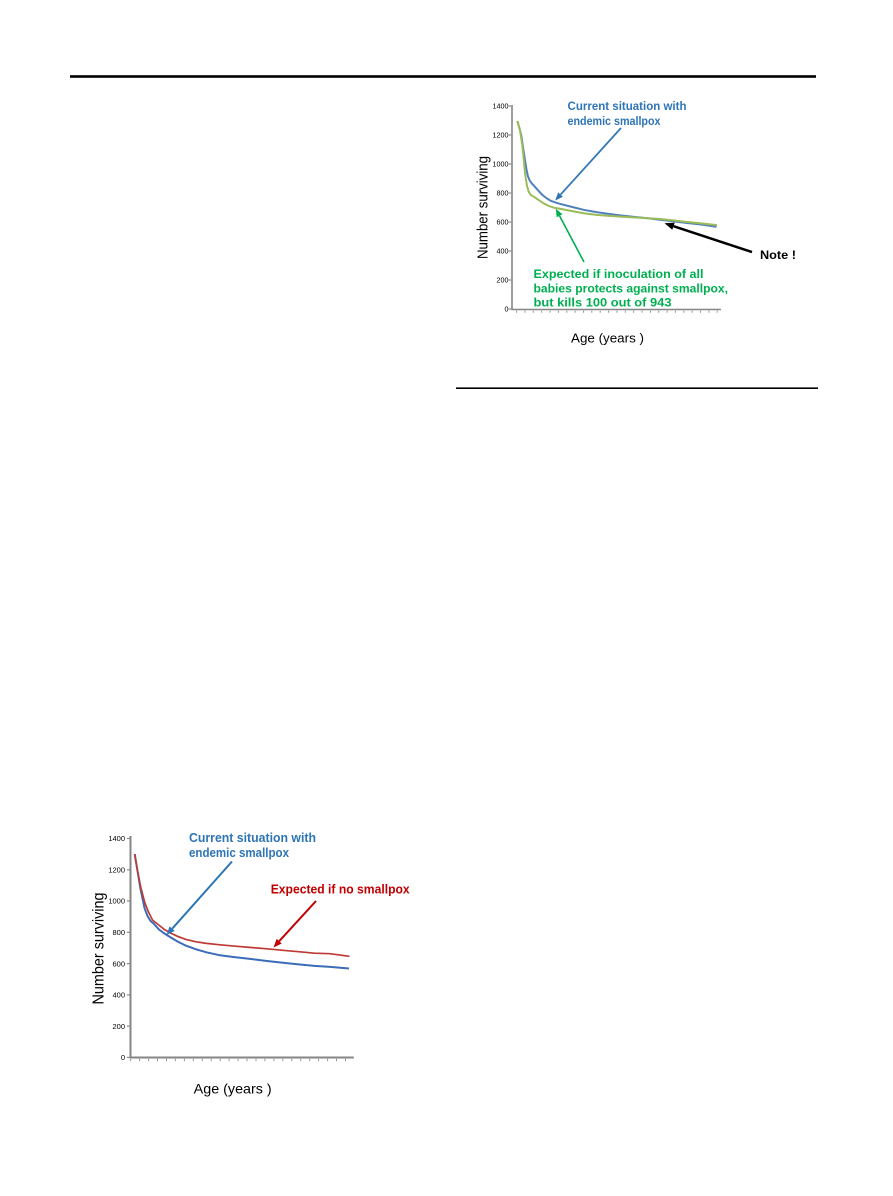  Describe the element at coordinates (778, 255) in the screenshot. I see `svg-text: Note !` at that location.